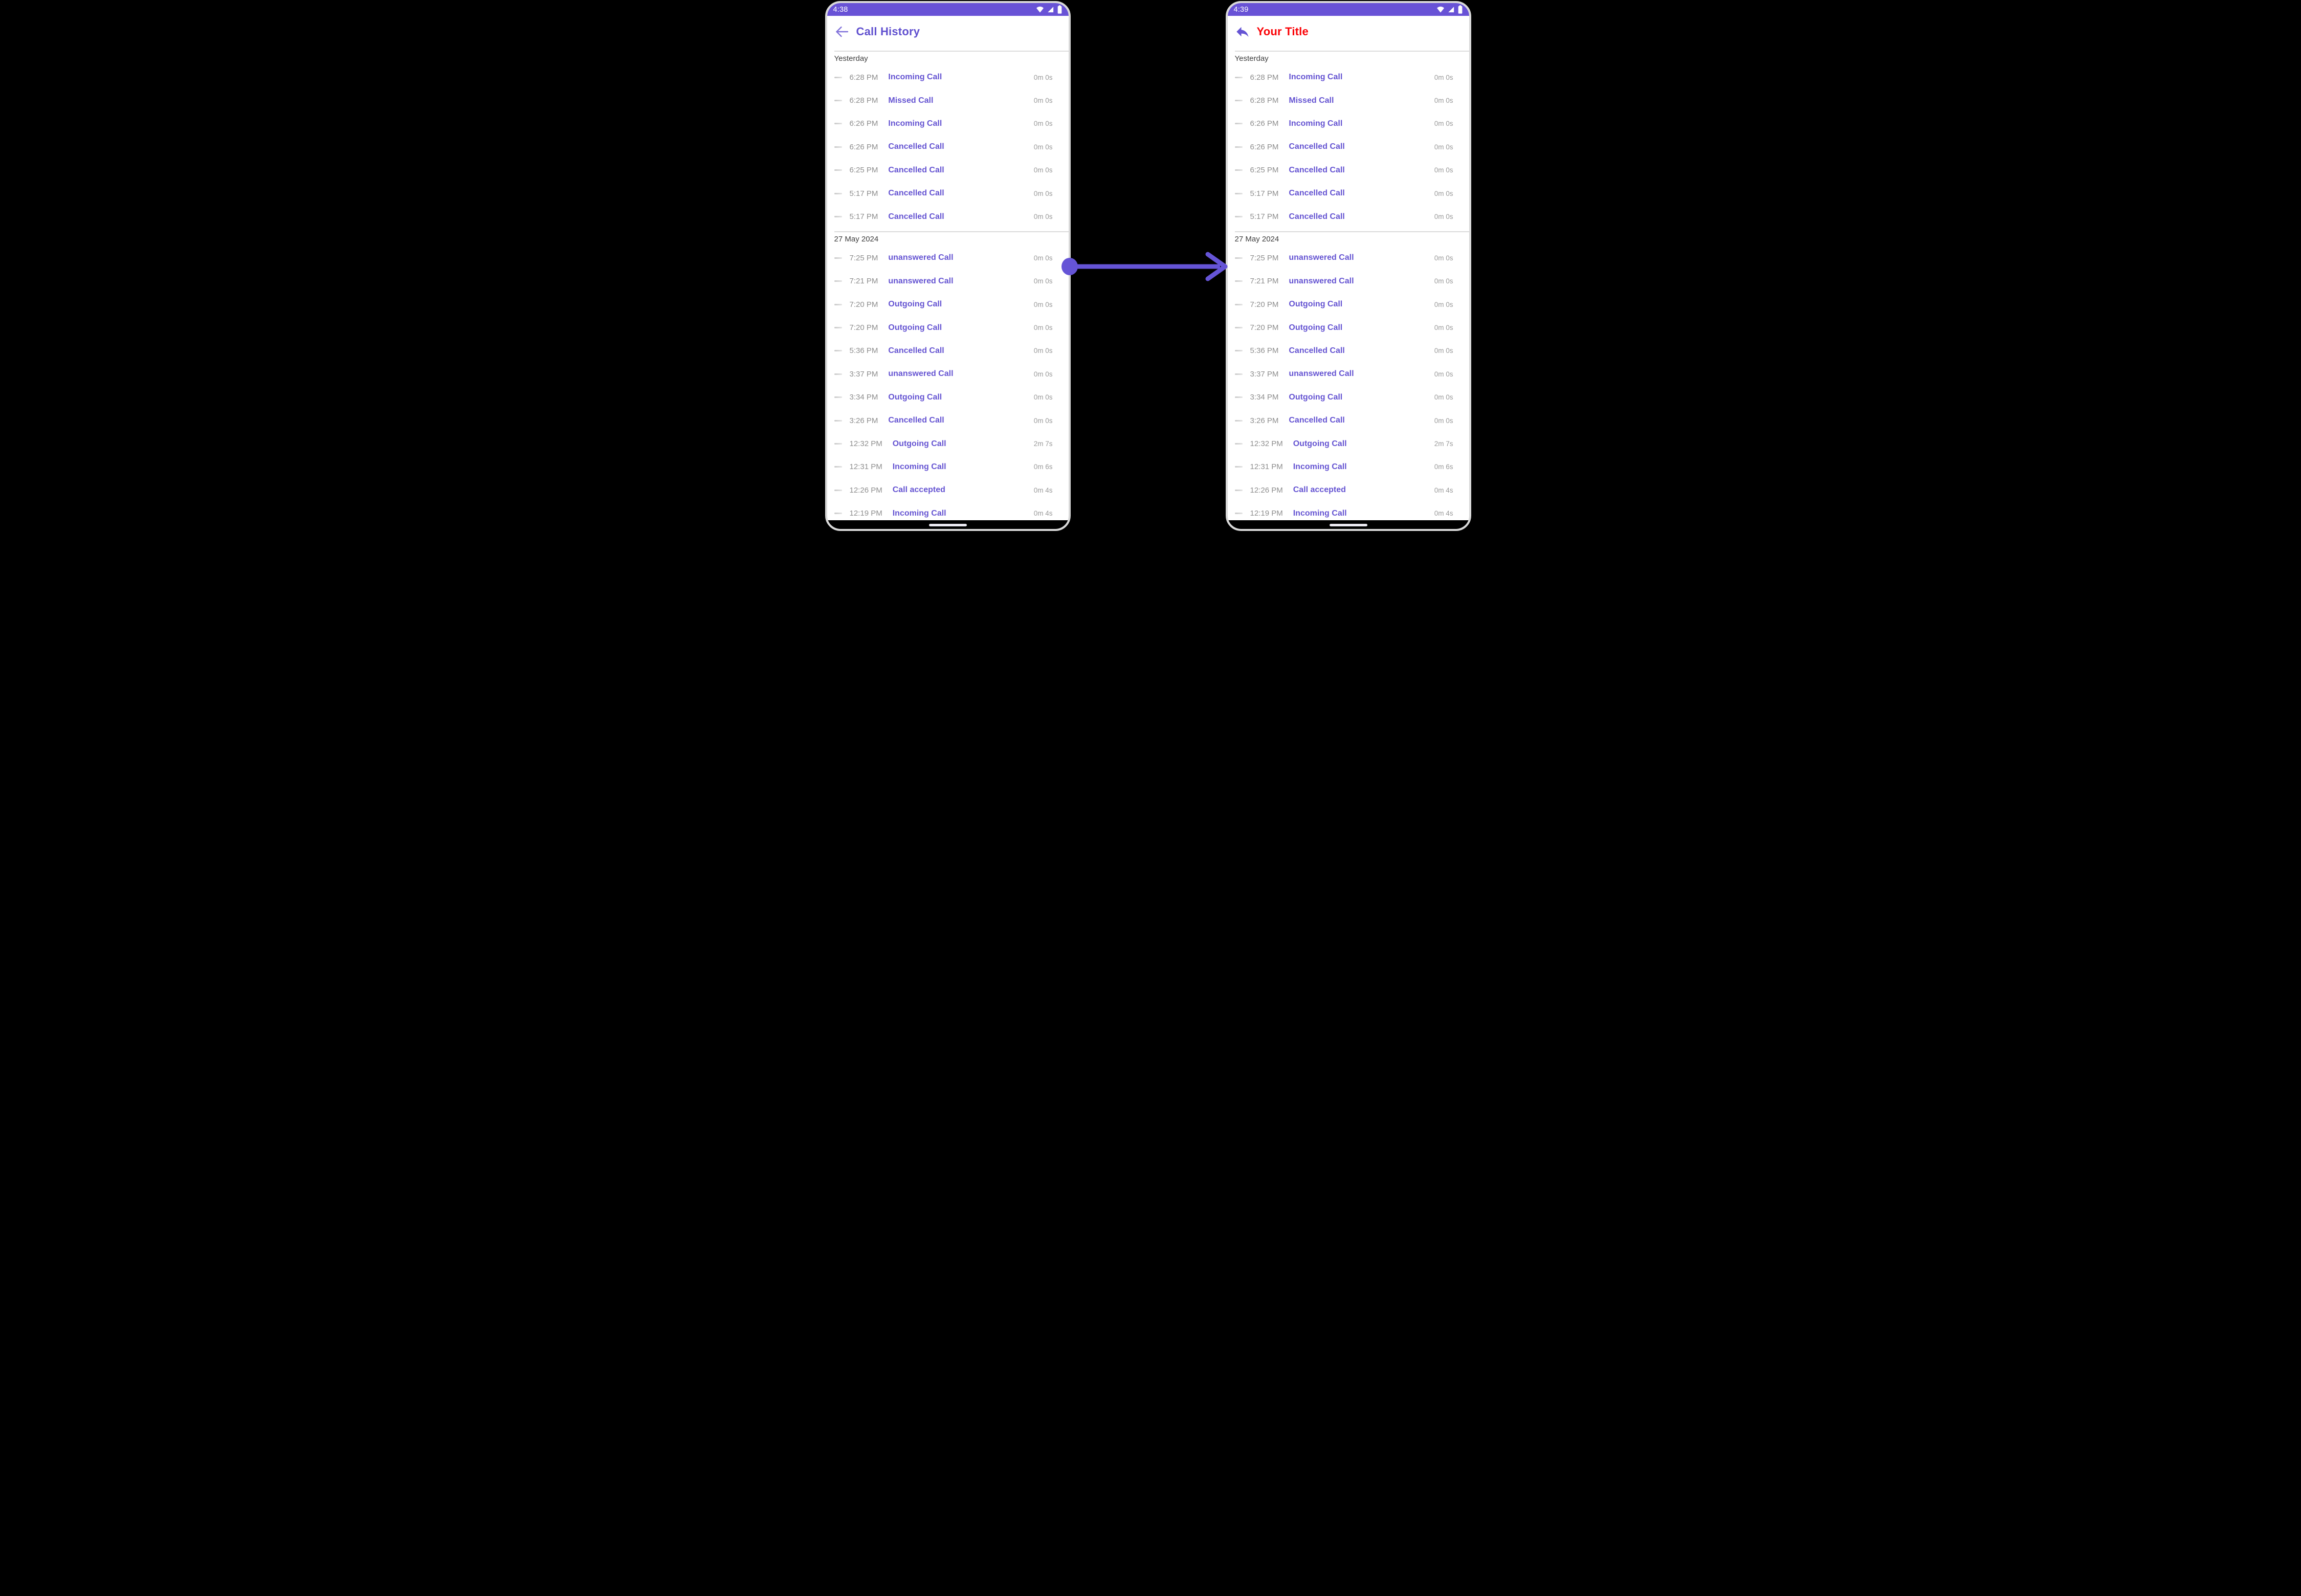  What do you see at coordinates (1241, 9) in the screenshot?
I see `status-time: 4:39` at bounding box center [1241, 9].